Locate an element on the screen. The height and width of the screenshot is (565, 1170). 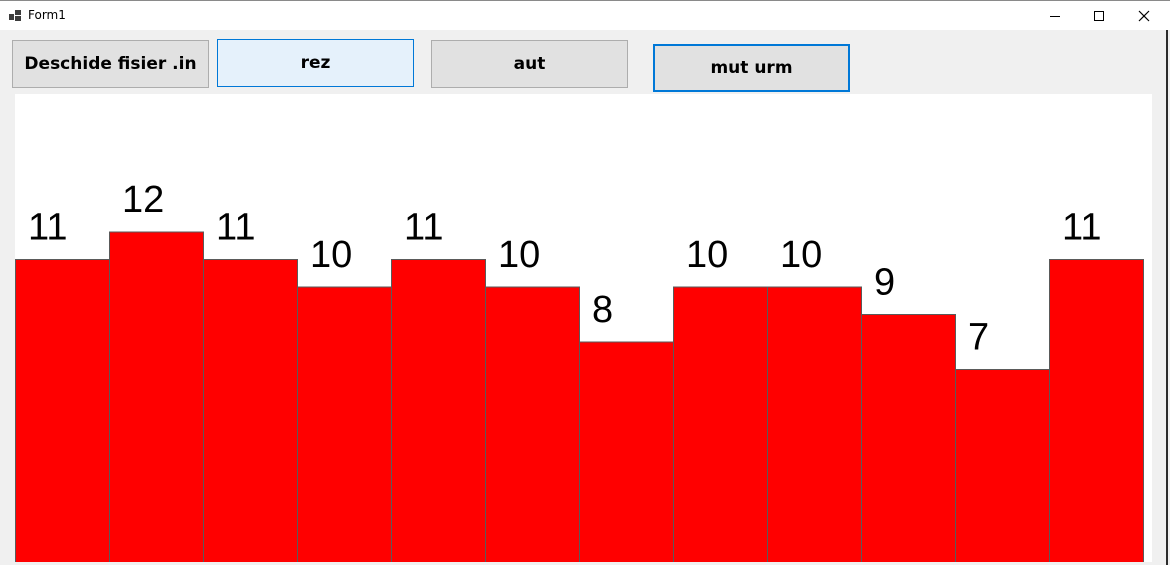
maximize-button is located at coordinates (1099, 15).